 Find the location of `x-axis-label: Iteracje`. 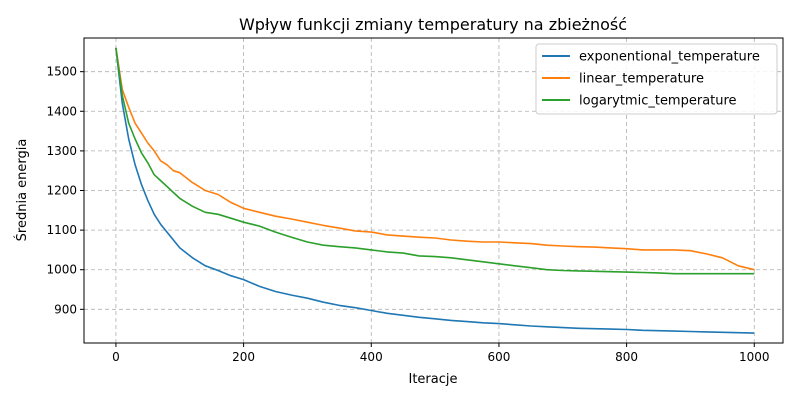

x-axis-label: Iteracje is located at coordinates (433, 379).